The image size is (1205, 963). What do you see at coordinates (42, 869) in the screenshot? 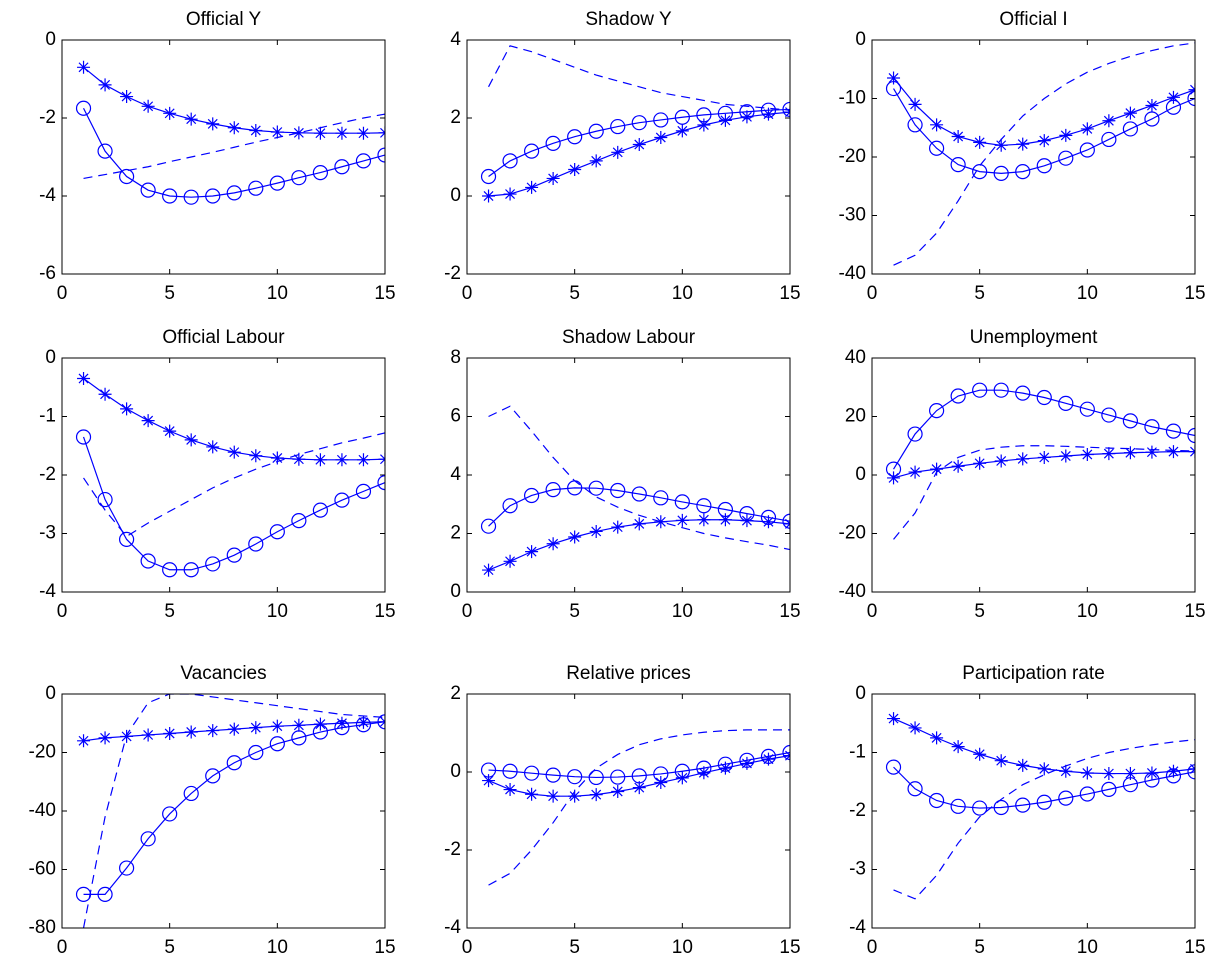
I see `y-tick-label: -60` at bounding box center [42, 869].